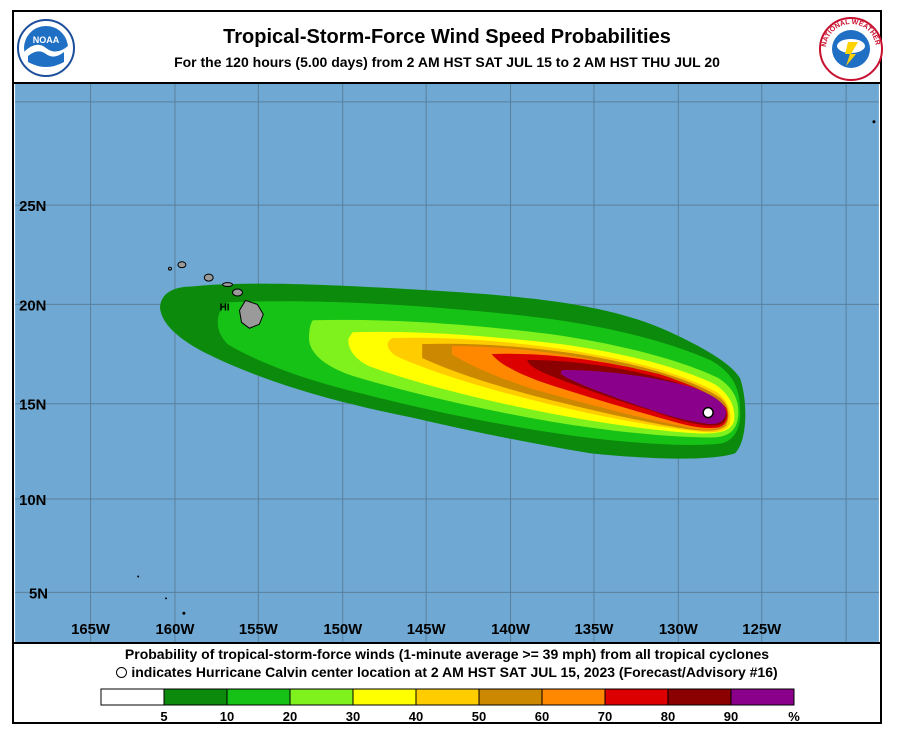 The width and height of the screenshot is (897, 738). What do you see at coordinates (708, 412) in the screenshot?
I see `storm-center-marker` at bounding box center [708, 412].